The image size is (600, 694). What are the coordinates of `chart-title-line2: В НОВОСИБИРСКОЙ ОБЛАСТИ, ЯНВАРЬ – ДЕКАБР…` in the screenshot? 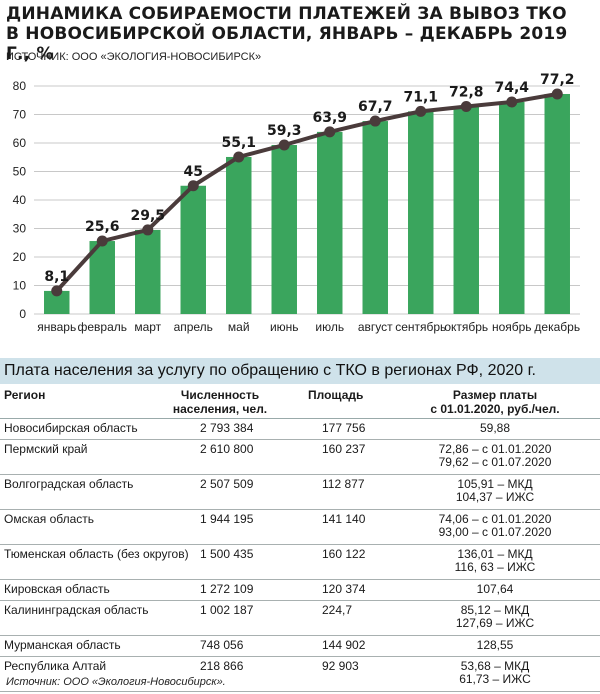 It's located at (287, 44).